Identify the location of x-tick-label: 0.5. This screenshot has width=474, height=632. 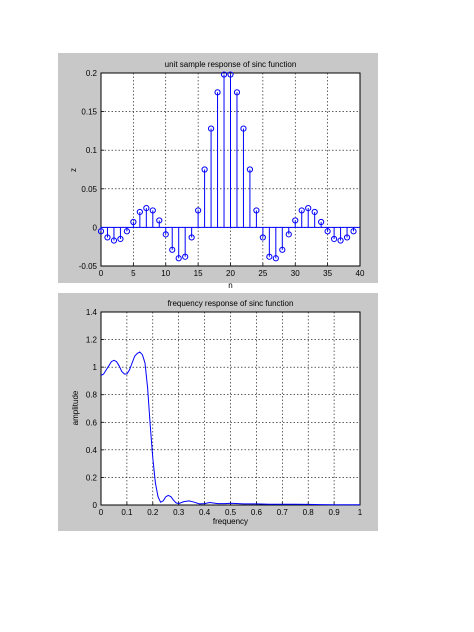
(231, 512).